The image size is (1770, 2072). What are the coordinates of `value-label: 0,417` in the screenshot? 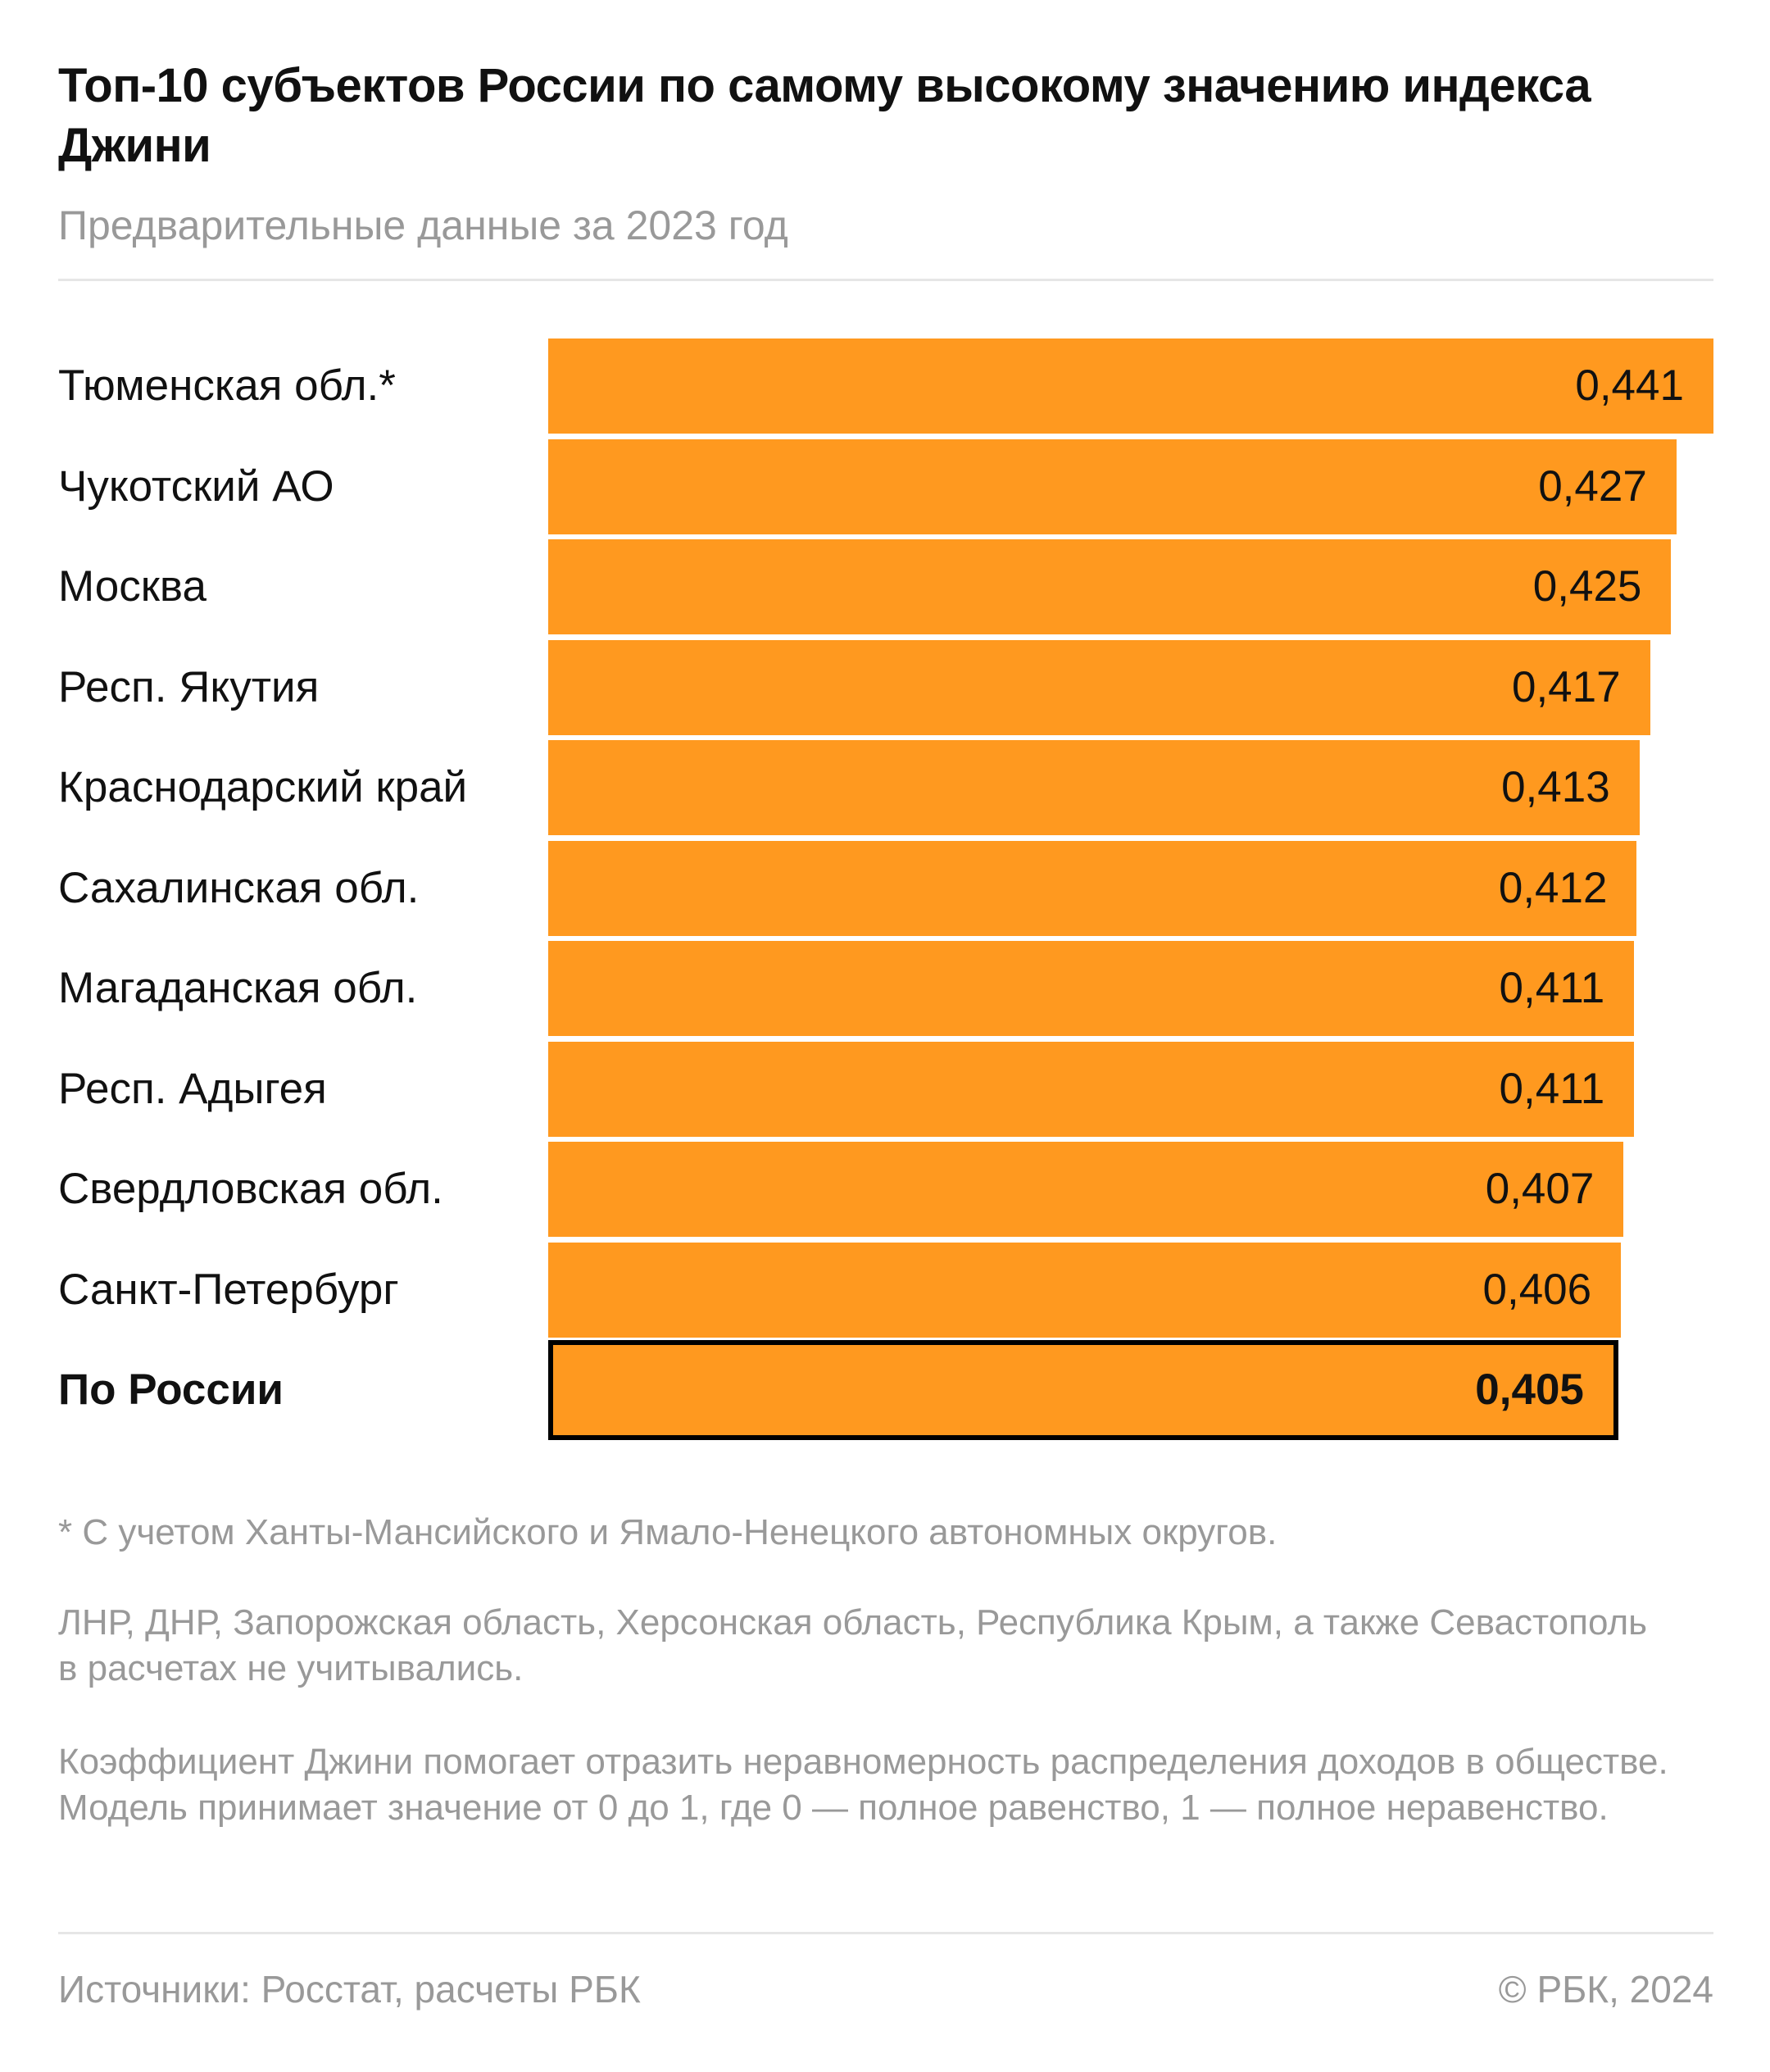 It's located at (1566, 687).